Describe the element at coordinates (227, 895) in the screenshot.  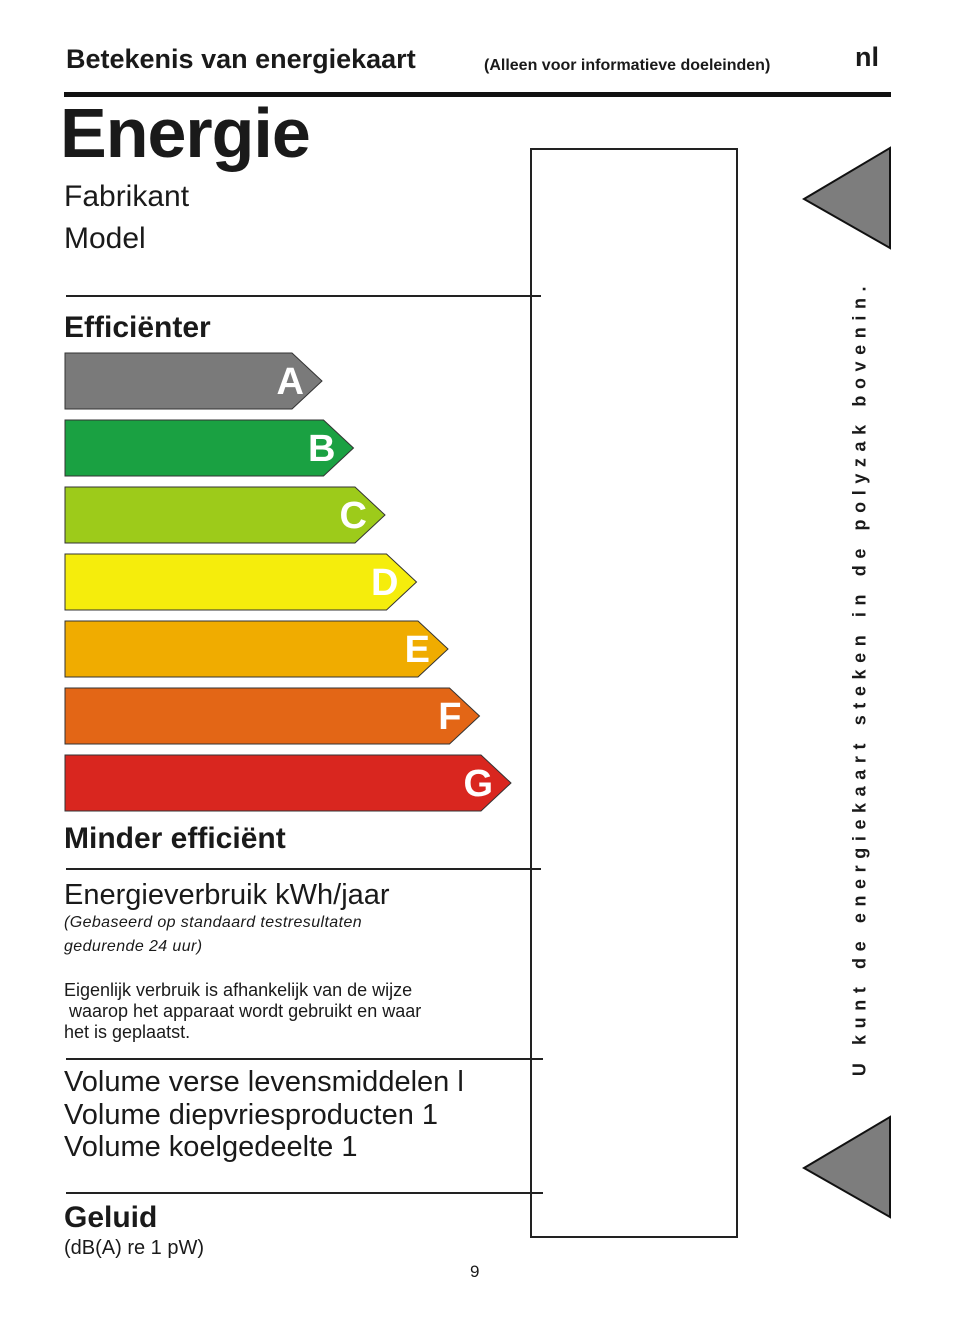
I see `energy-consumption-title: Energieverbruik kWh/jaar` at that location.